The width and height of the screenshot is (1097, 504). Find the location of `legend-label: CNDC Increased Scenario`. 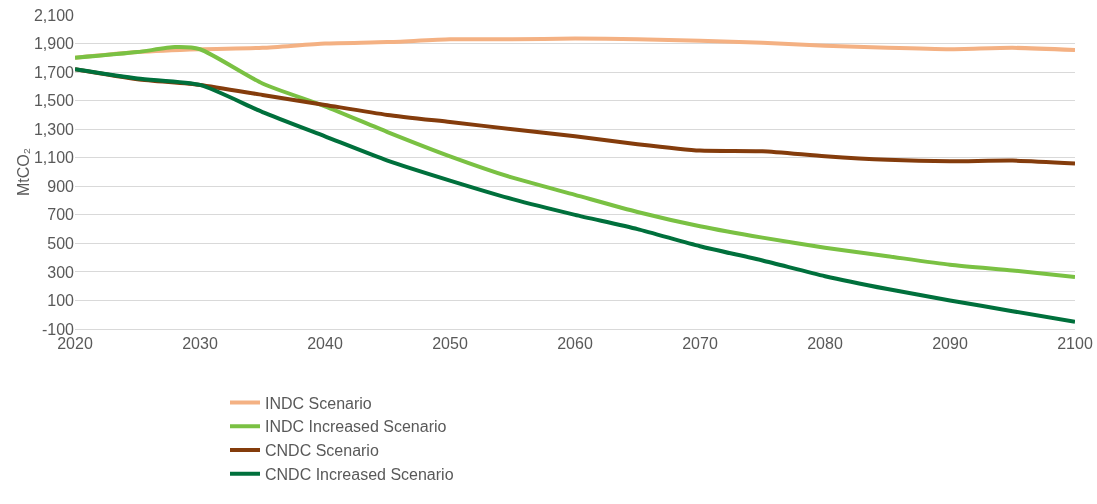

legend-label: CNDC Increased Scenario is located at coordinates (359, 475).